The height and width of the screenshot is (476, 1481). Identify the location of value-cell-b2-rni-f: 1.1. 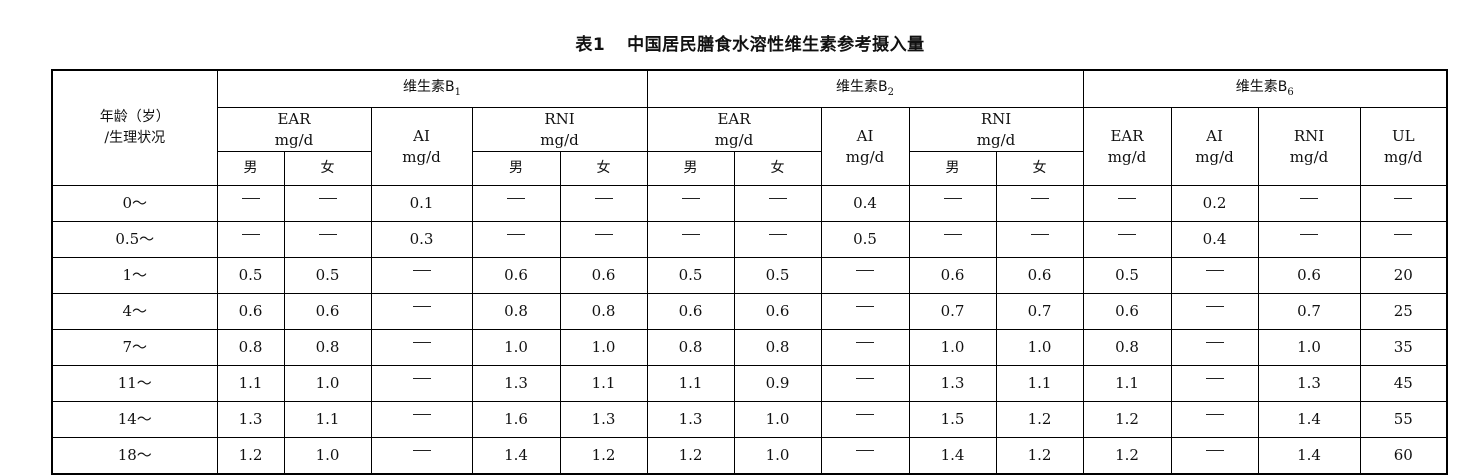
(1039, 383).